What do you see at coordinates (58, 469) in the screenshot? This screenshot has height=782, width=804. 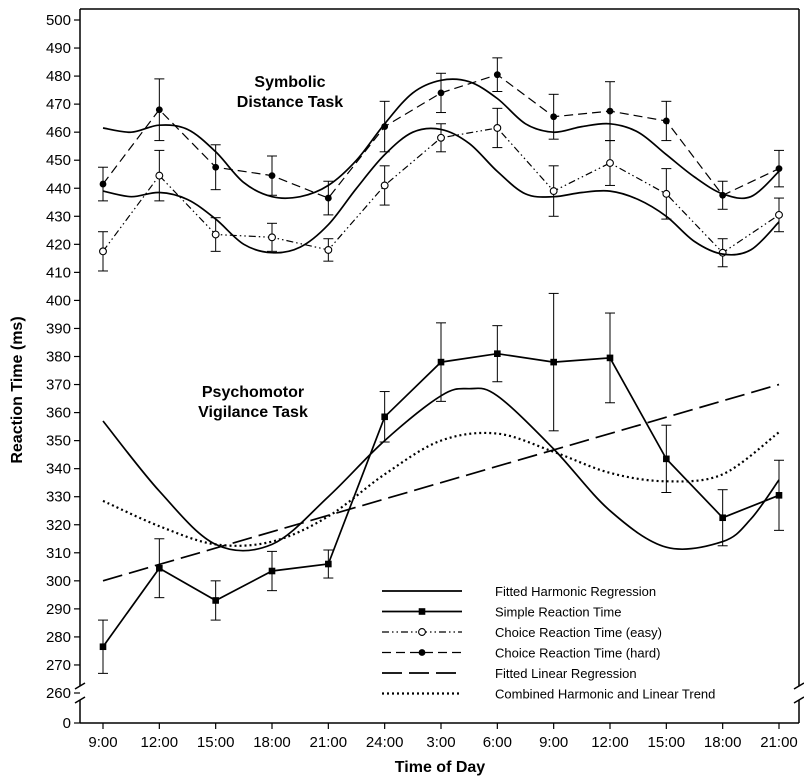 I see `y-tick-label: 340` at bounding box center [58, 469].